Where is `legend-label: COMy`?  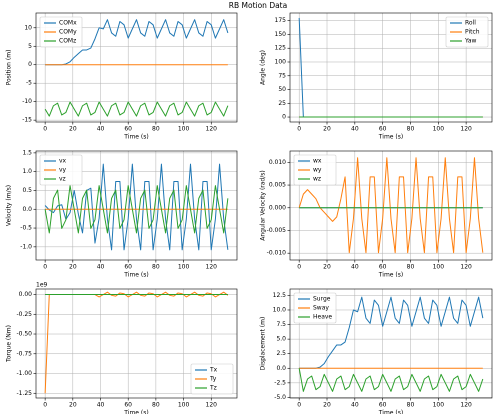
legend-label: COMy is located at coordinates (68, 32).